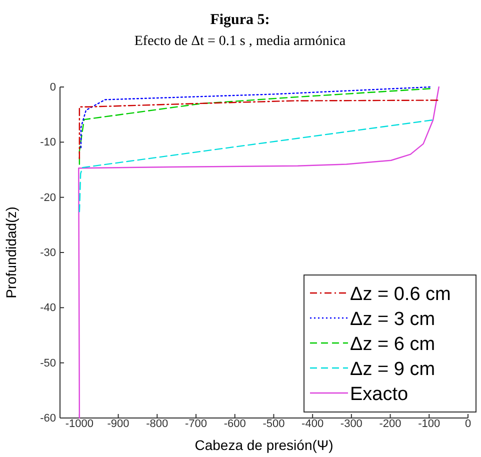 The image size is (481, 457). Describe the element at coordinates (79, 424) in the screenshot. I see `x-tick-label: -1000` at that location.